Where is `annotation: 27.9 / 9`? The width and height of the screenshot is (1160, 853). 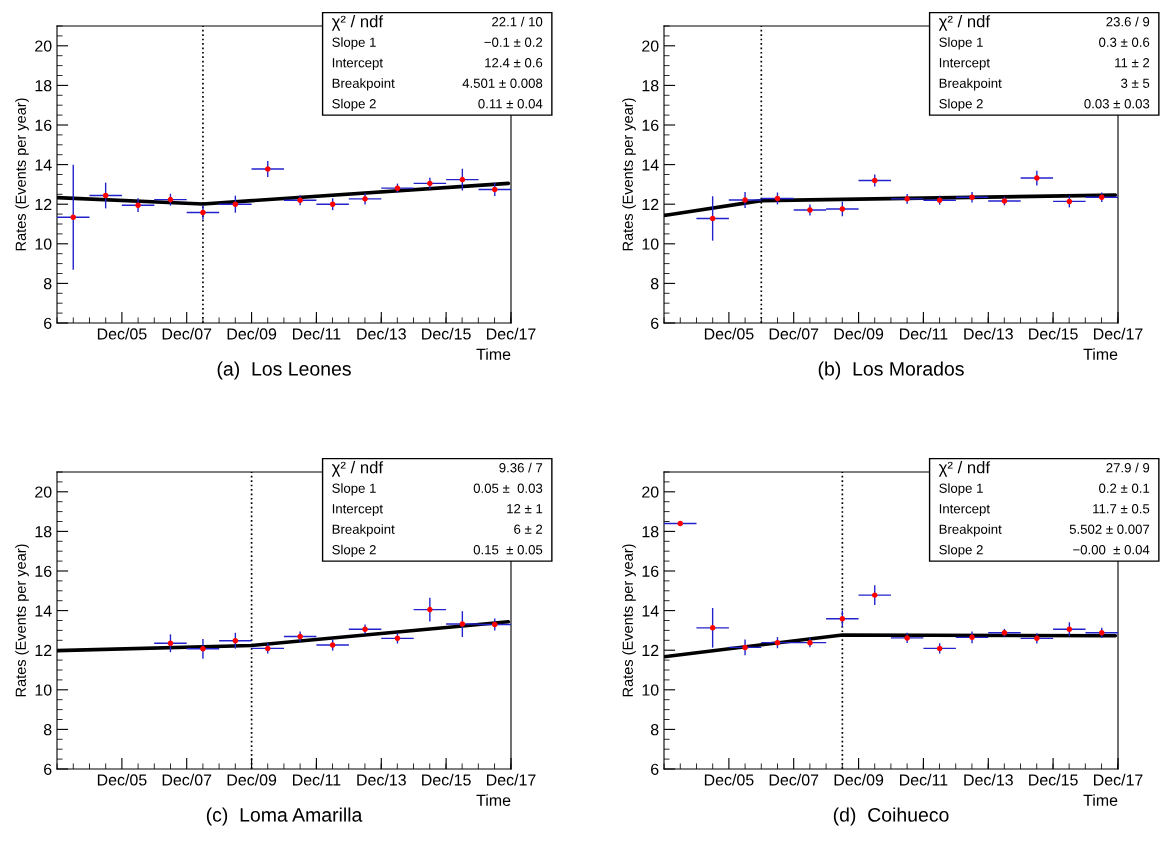
annotation: 27.9 / 9 is located at coordinates (1128, 467).